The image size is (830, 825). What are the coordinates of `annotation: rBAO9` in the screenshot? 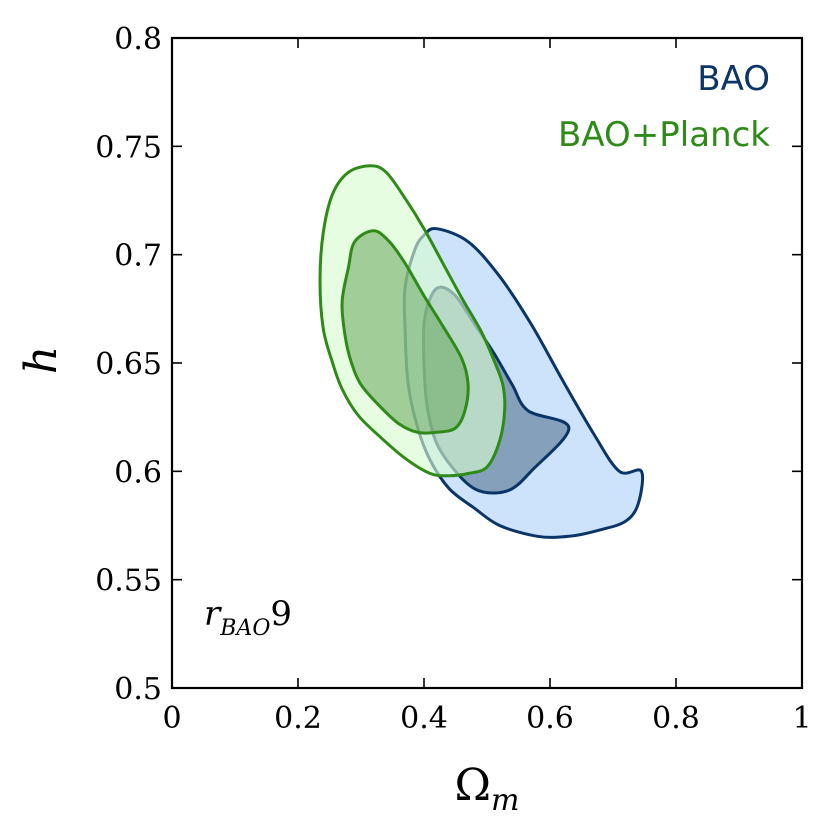 It's located at (248, 617).